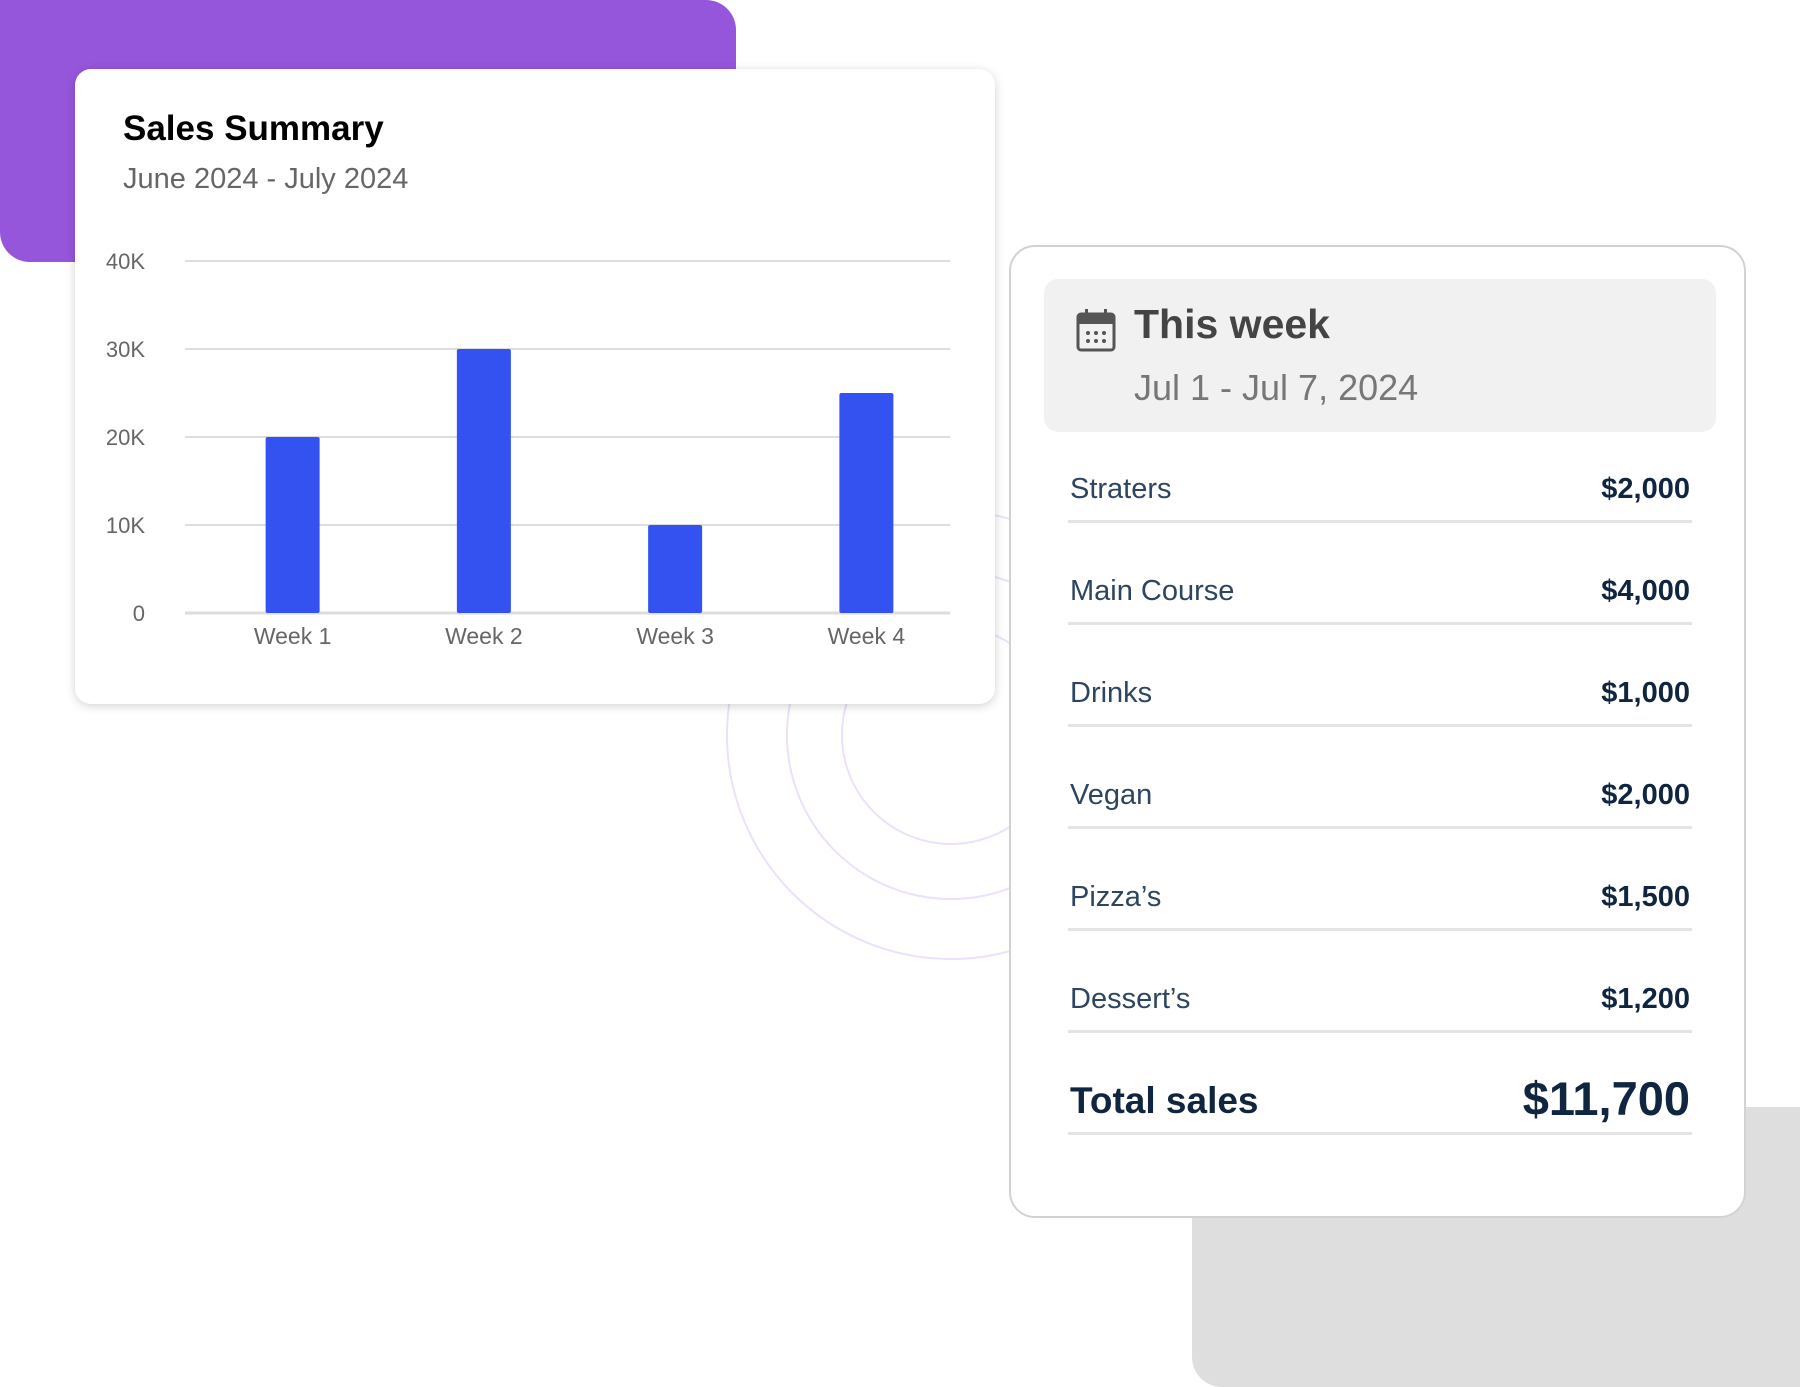 Image resolution: width=1800 pixels, height=1387 pixels. Describe the element at coordinates (1380, 1084) in the screenshot. I see `total-row: Total sales $11,700` at that location.